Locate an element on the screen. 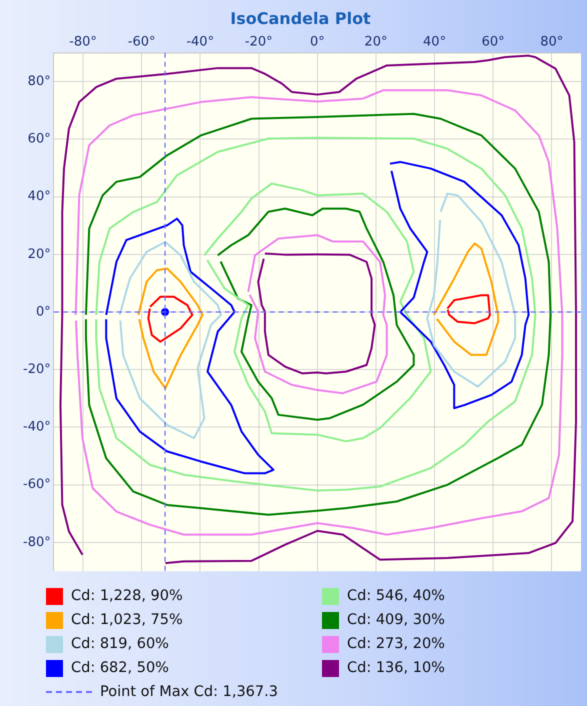 This screenshot has width=587, height=706. x-tick-label: 20° is located at coordinates (376, 42).